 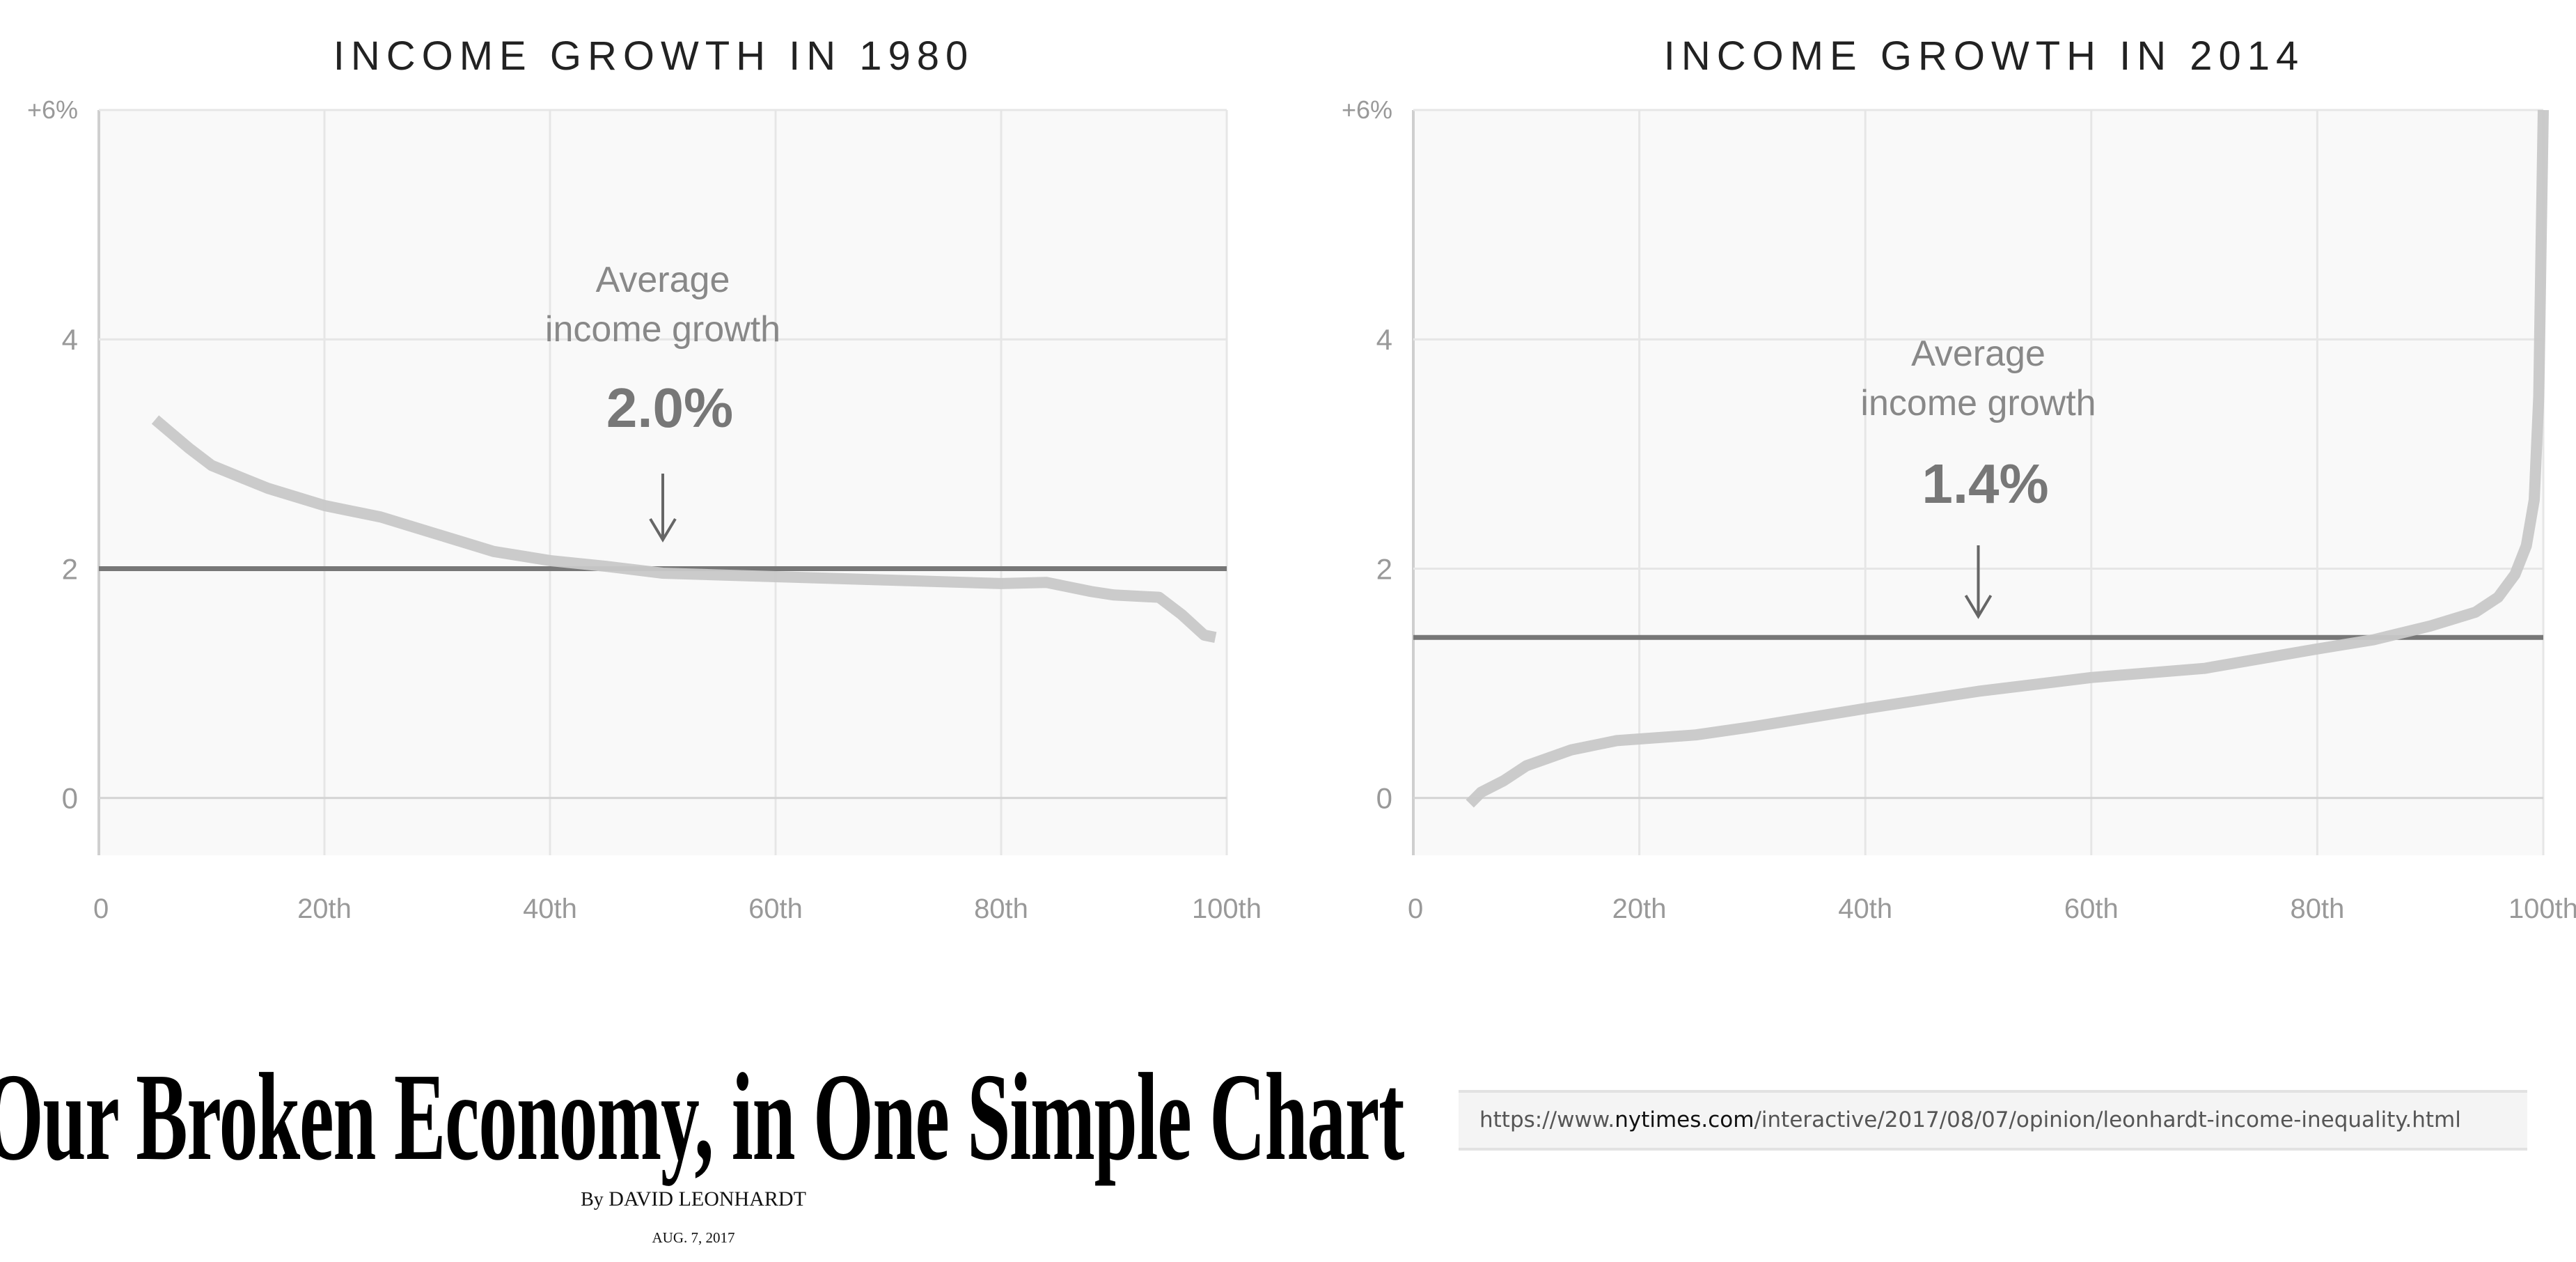 What do you see at coordinates (702, 1116) in the screenshot?
I see `article-headline: Our Broken Economy, in One Simple Chart` at bounding box center [702, 1116].